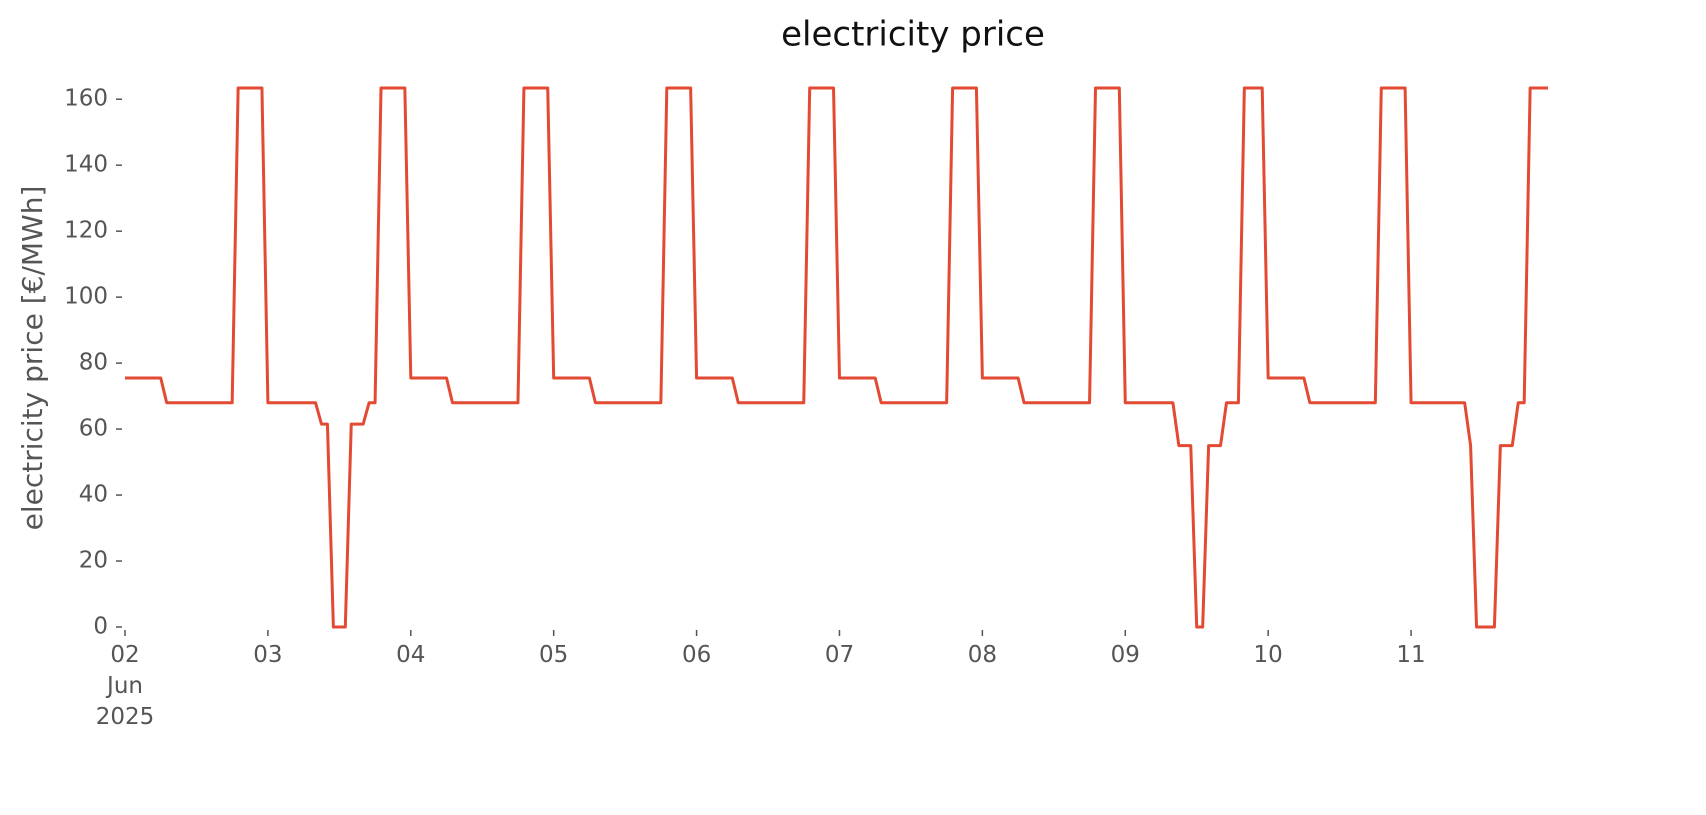 The height and width of the screenshot is (815, 1706). Describe the element at coordinates (93, 363) in the screenshot. I see `y-tick-label: 80` at that location.